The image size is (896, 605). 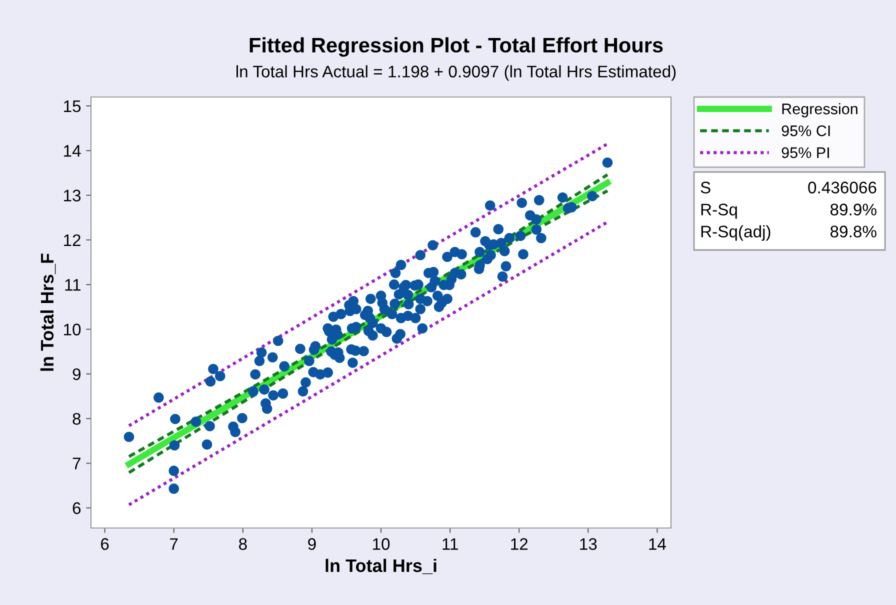 I want to click on x-tick-label: 11, so click(x=450, y=544).